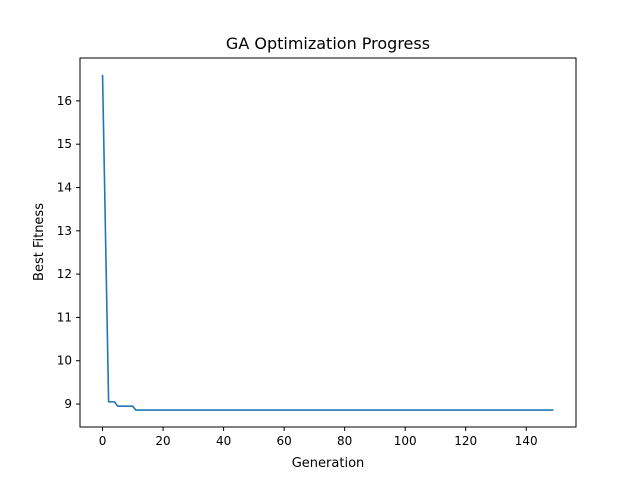  Describe the element at coordinates (64, 231) in the screenshot. I see `y-tick-label: 13` at that location.